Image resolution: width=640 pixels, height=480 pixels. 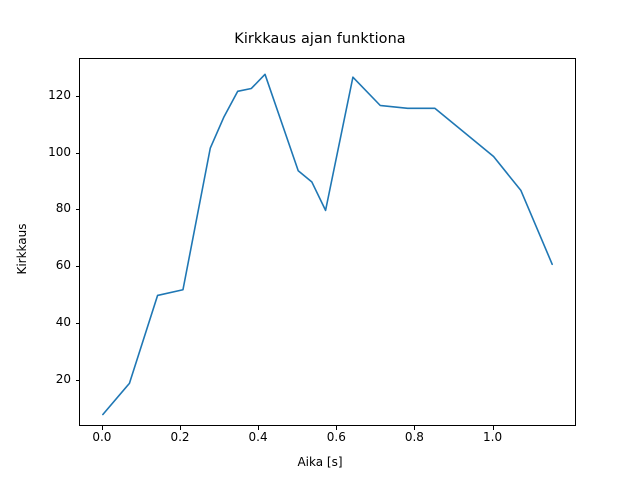 What do you see at coordinates (59, 95) in the screenshot?
I see `y-tick-label: 120` at bounding box center [59, 95].